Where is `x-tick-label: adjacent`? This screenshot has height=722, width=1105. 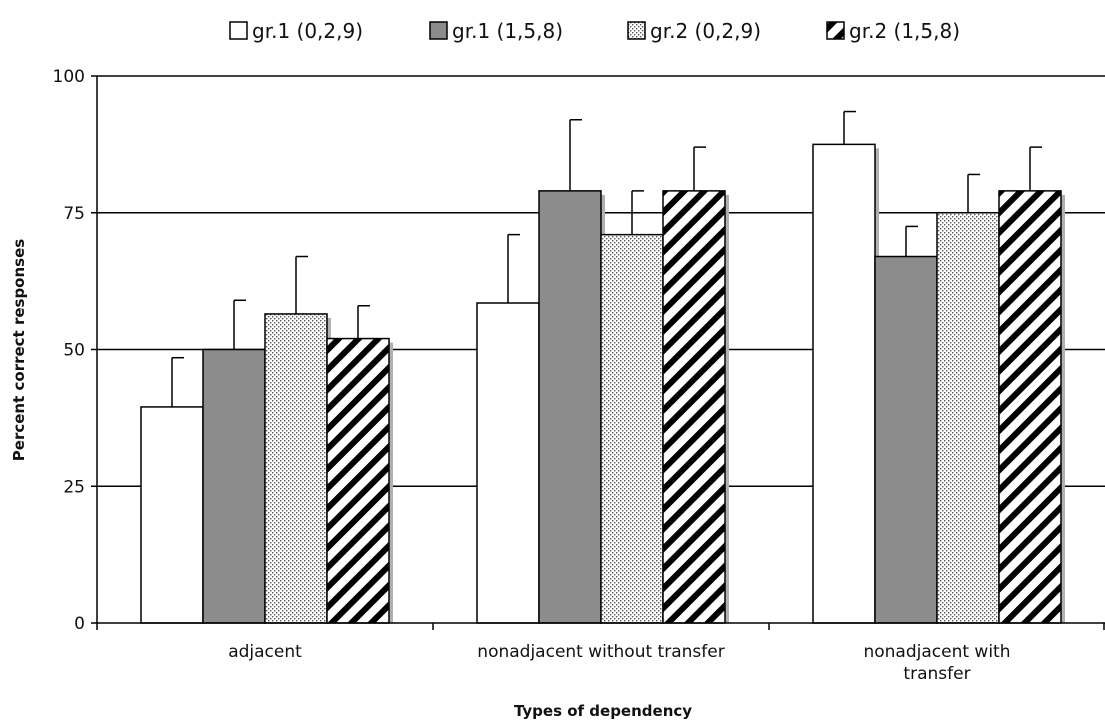 x-tick-label: adjacent is located at coordinates (265, 652).